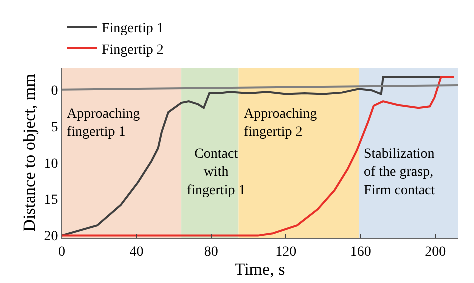  I want to click on x-tick-label: 80, so click(211, 252).